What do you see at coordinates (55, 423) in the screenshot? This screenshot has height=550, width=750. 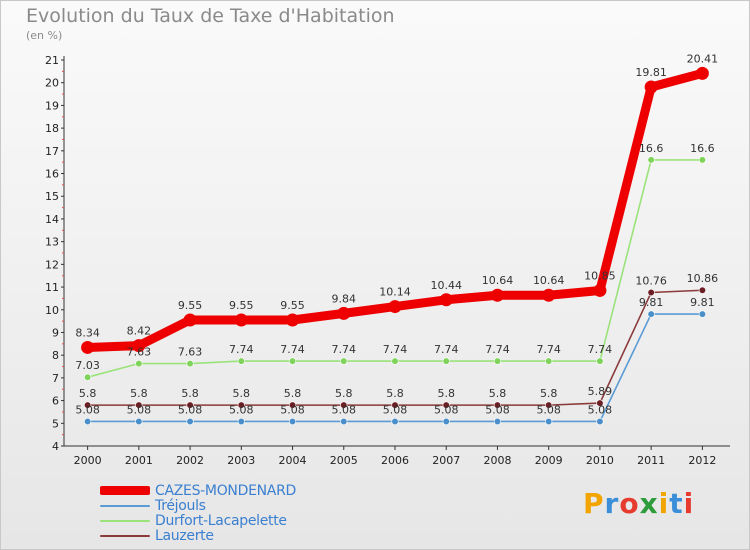 I see `y-tick-label: 5` at bounding box center [55, 423].